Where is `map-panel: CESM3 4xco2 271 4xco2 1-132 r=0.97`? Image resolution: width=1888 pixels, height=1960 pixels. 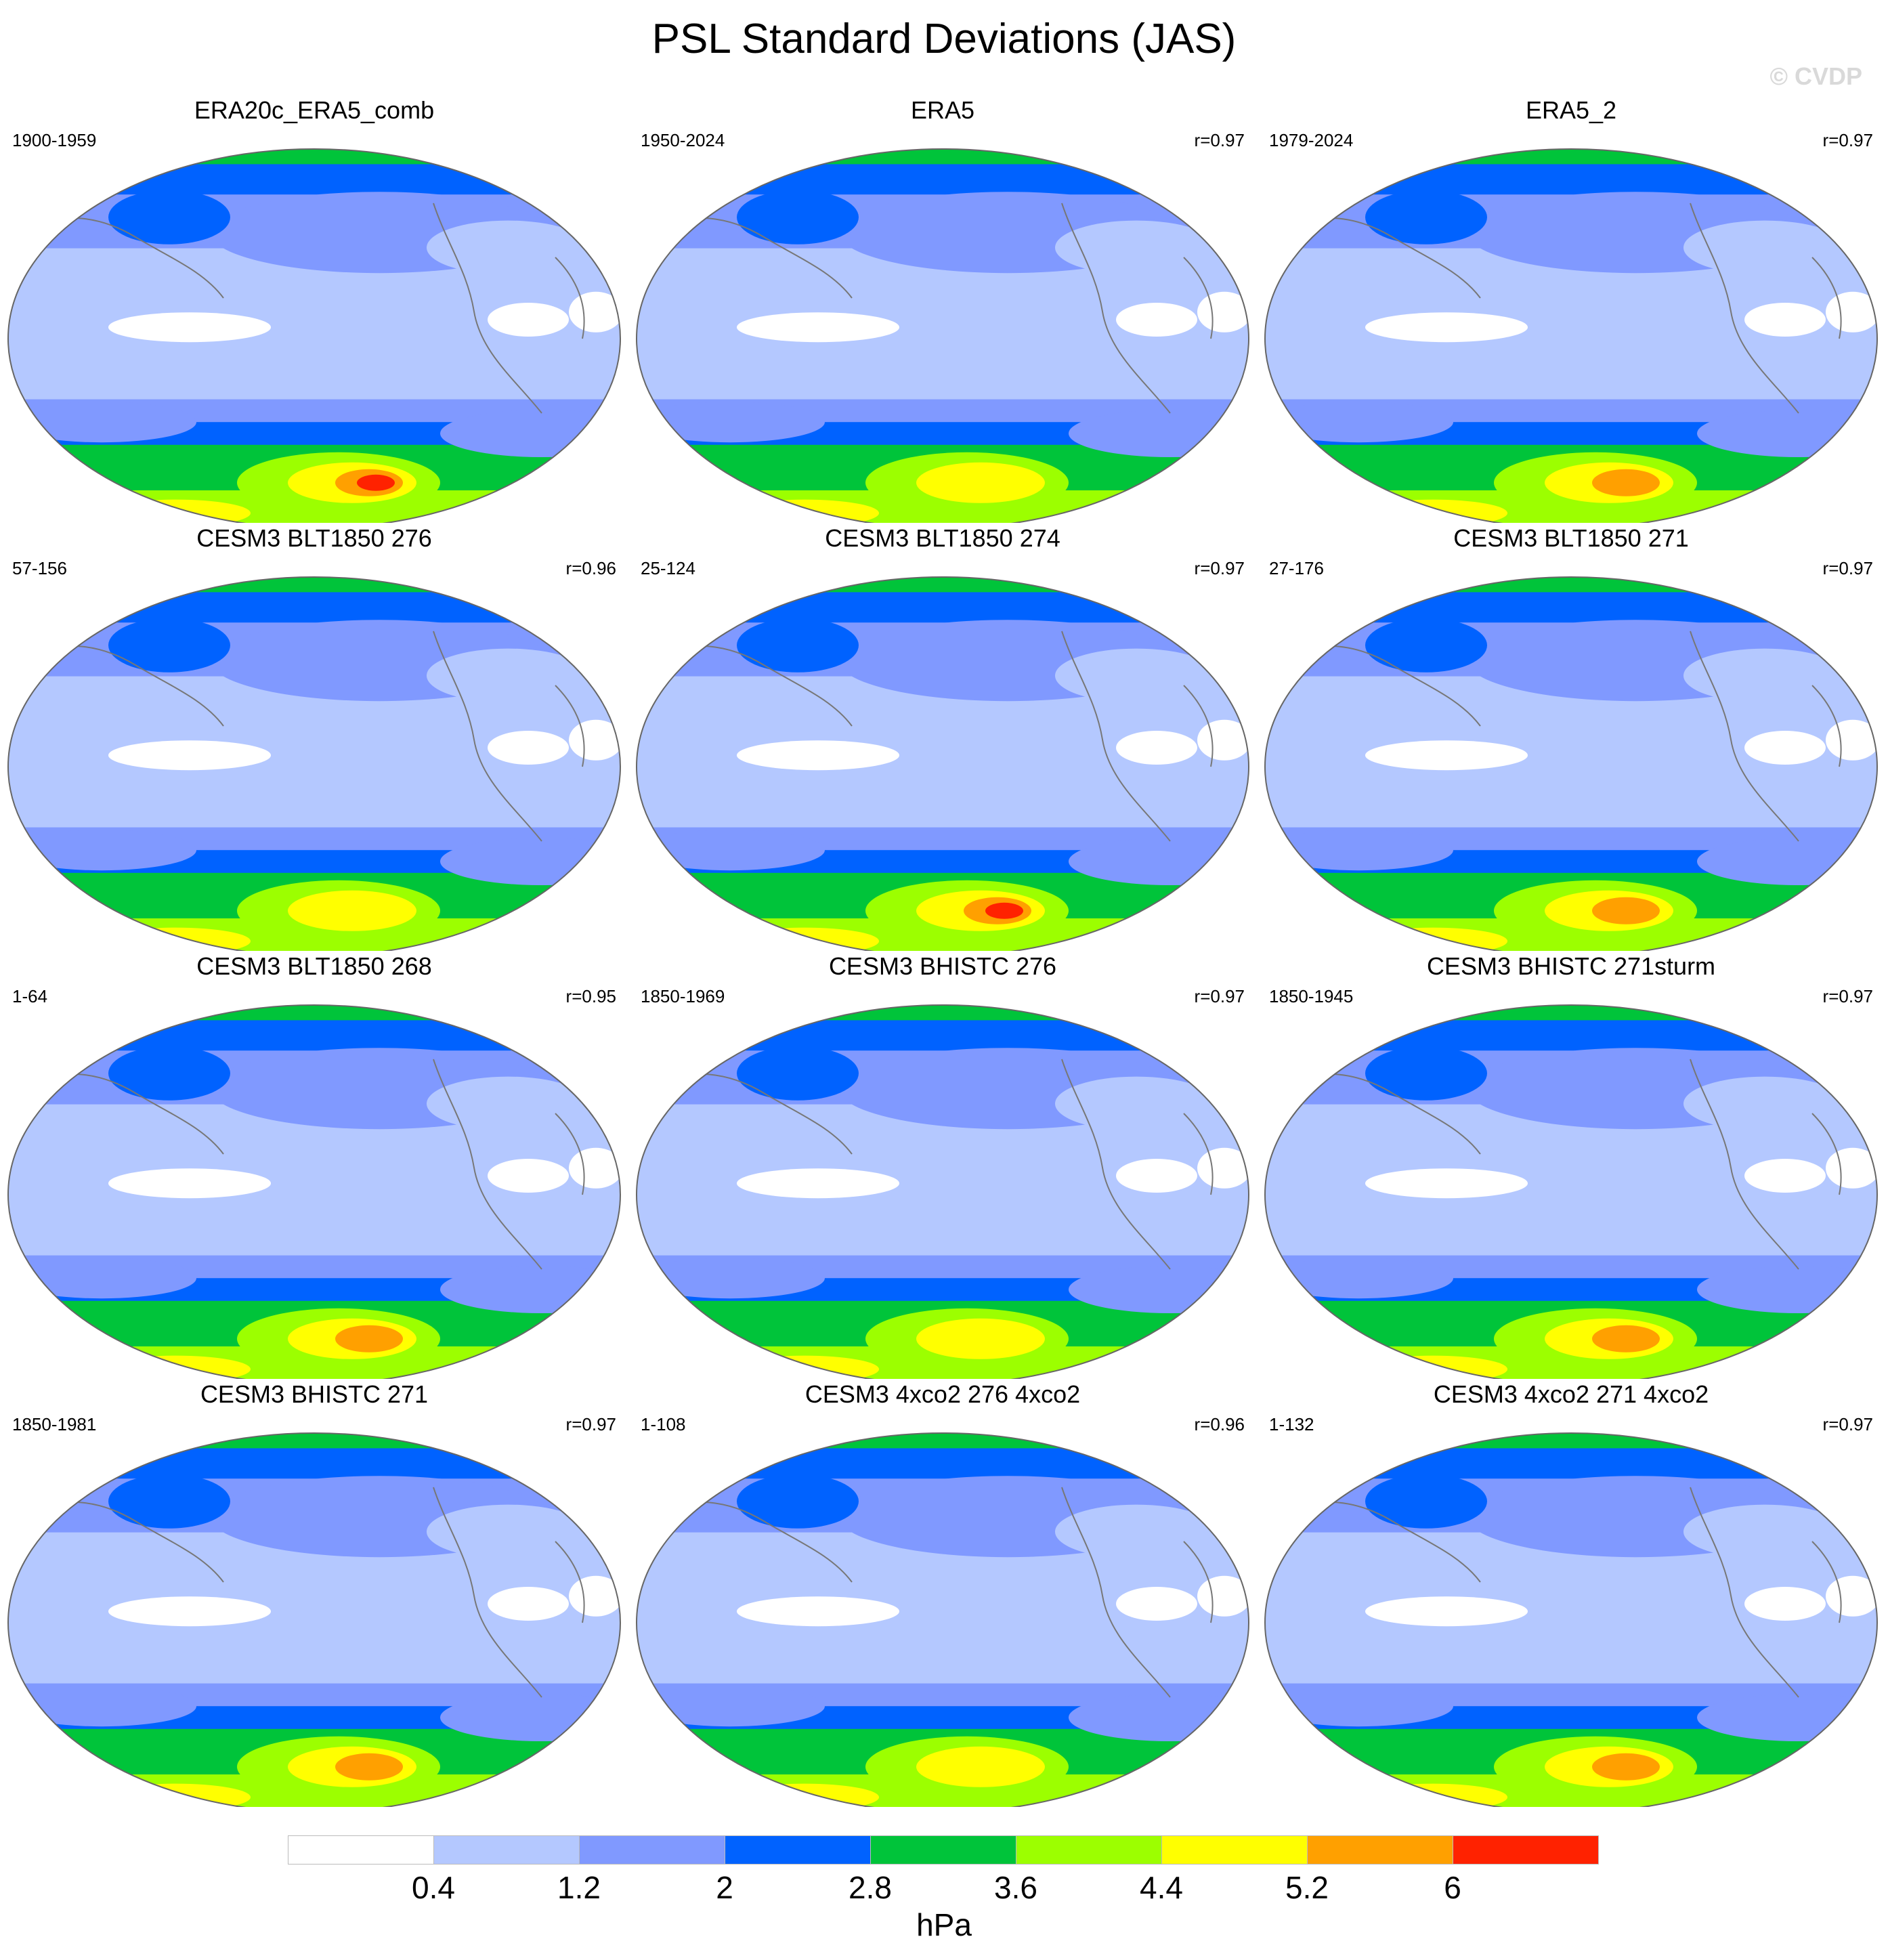 map-panel: CESM3 4xco2 271 4xco2 1-132 r=0.97 is located at coordinates (1571, 1602).